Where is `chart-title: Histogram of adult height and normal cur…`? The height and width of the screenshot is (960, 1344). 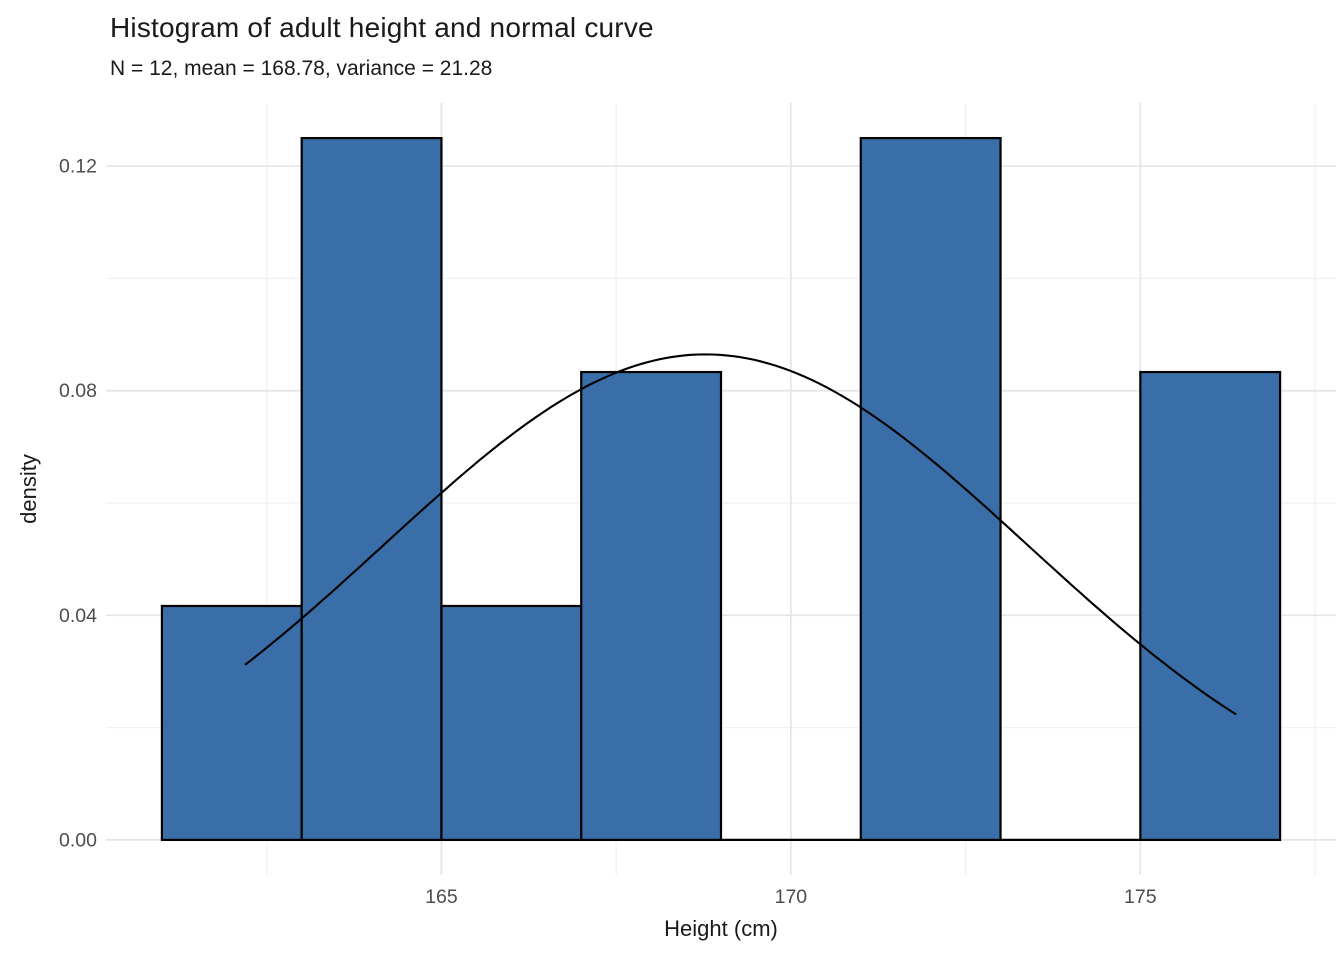 chart-title: Histogram of adult height and normal cur… is located at coordinates (382, 27).